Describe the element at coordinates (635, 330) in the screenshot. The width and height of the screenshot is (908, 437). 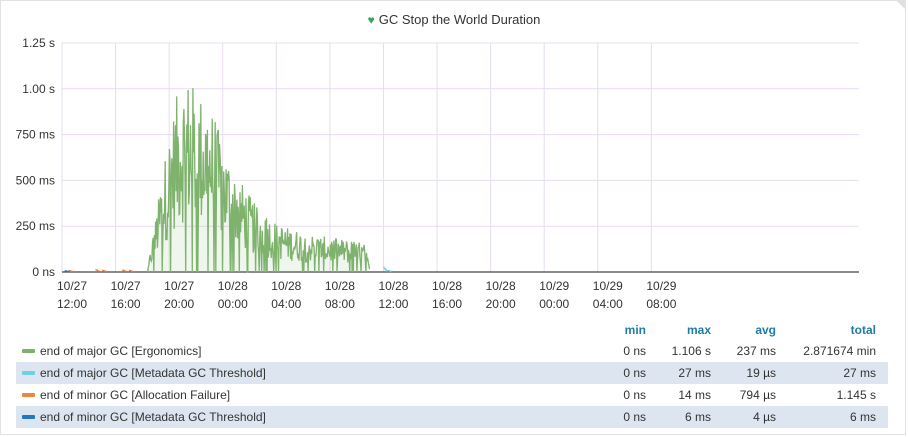
I see `legend-header-min: min` at that location.